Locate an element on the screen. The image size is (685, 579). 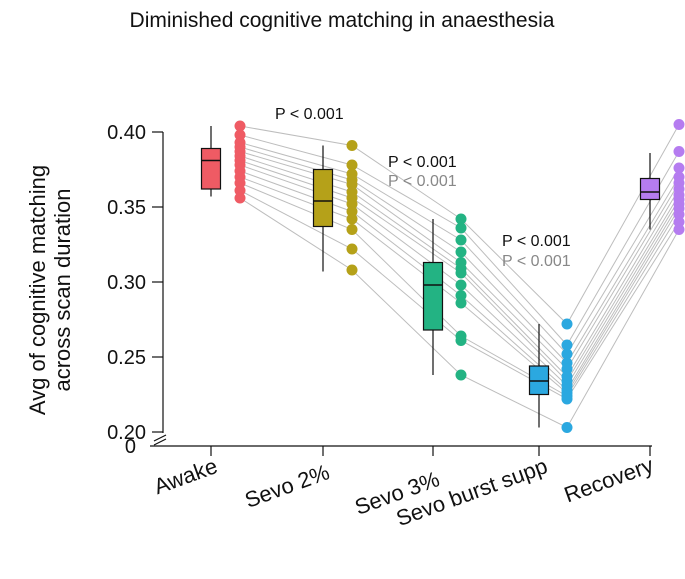
y-tick-label: 0.20 is located at coordinates (126, 433).